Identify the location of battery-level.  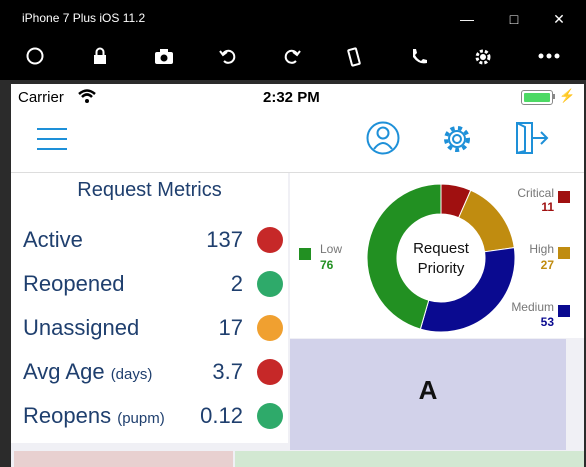
(537, 97).